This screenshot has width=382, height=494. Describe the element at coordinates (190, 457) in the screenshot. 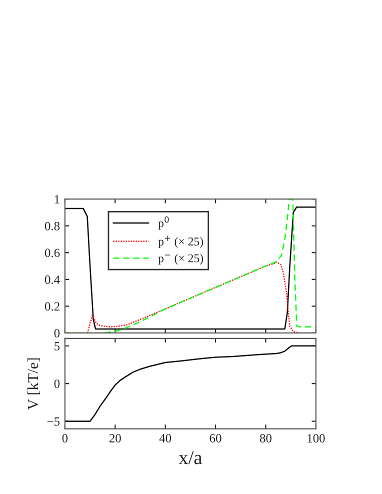

I see `x-axis-title: x/a` at that location.